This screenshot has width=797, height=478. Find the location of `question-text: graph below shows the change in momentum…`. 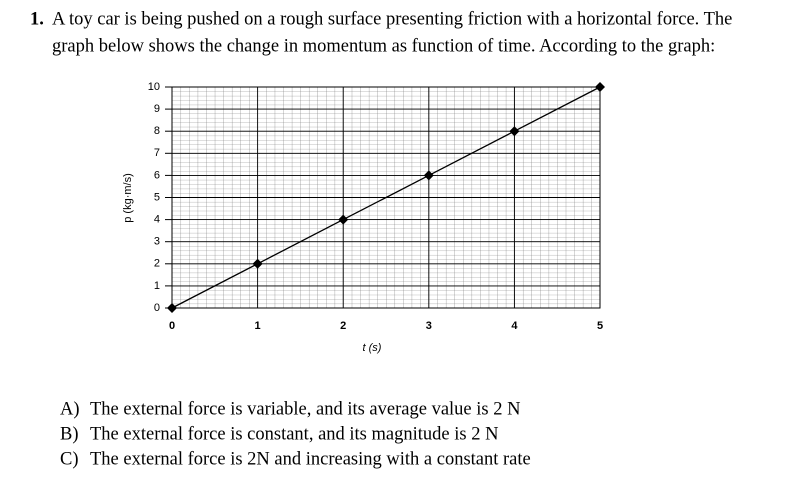

question-text: graph below shows the change in momentum… is located at coordinates (383, 46).